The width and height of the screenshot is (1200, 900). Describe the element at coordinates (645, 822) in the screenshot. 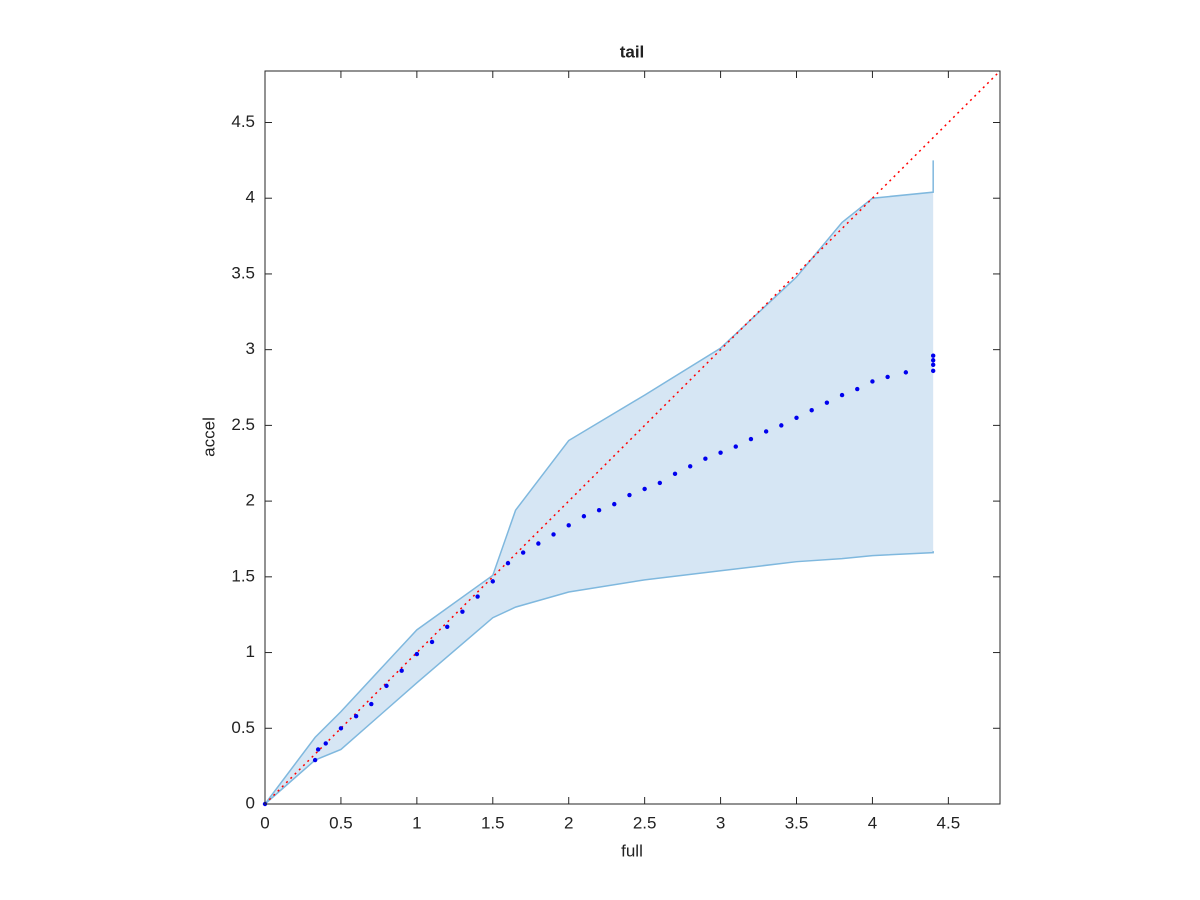

I see `x-tick-label: 2.5` at that location.